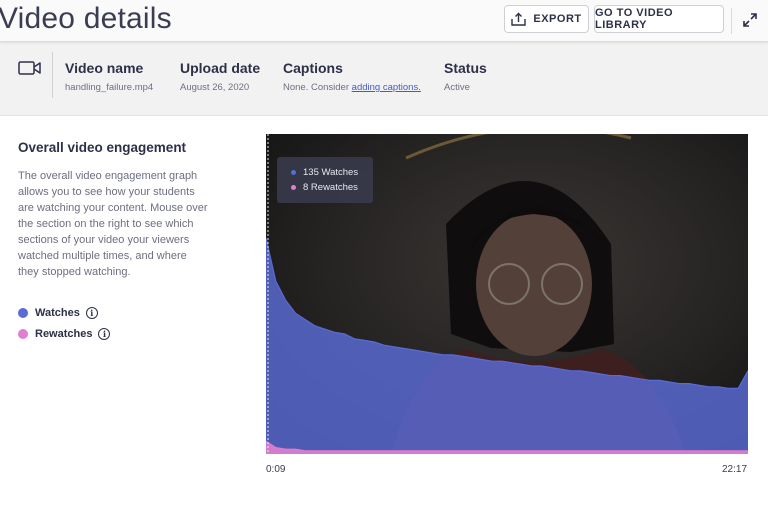 Image resolution: width=768 pixels, height=506 pixels. Describe the element at coordinates (220, 68) in the screenshot. I see `upload-date-label: Upload date` at that location.